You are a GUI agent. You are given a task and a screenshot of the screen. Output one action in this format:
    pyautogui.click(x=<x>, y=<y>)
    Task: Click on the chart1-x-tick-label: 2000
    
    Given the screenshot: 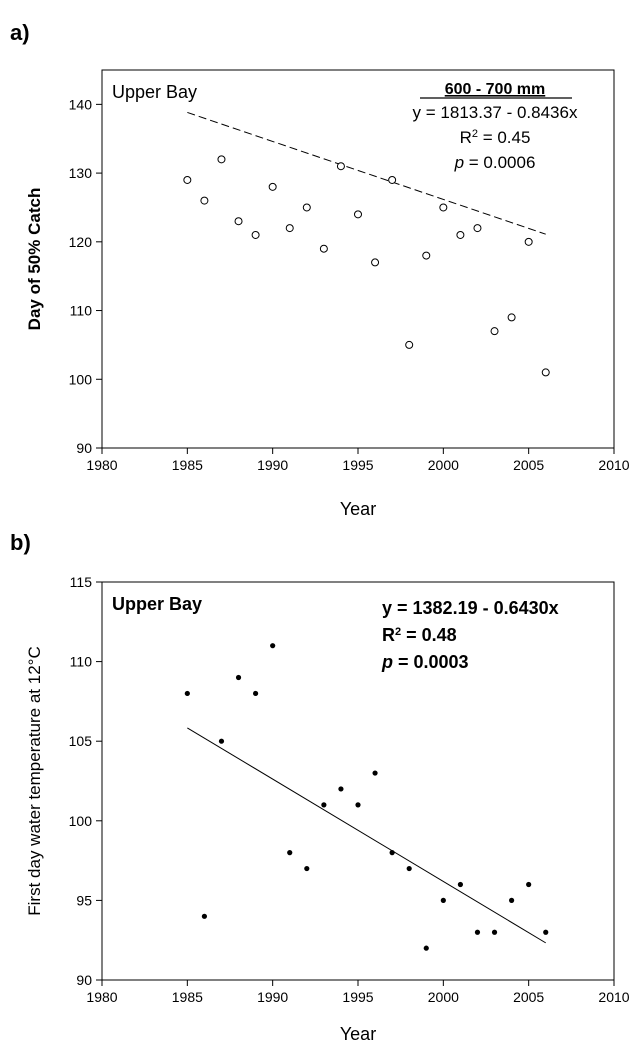 What is the action you would take?
    pyautogui.click(x=443, y=465)
    